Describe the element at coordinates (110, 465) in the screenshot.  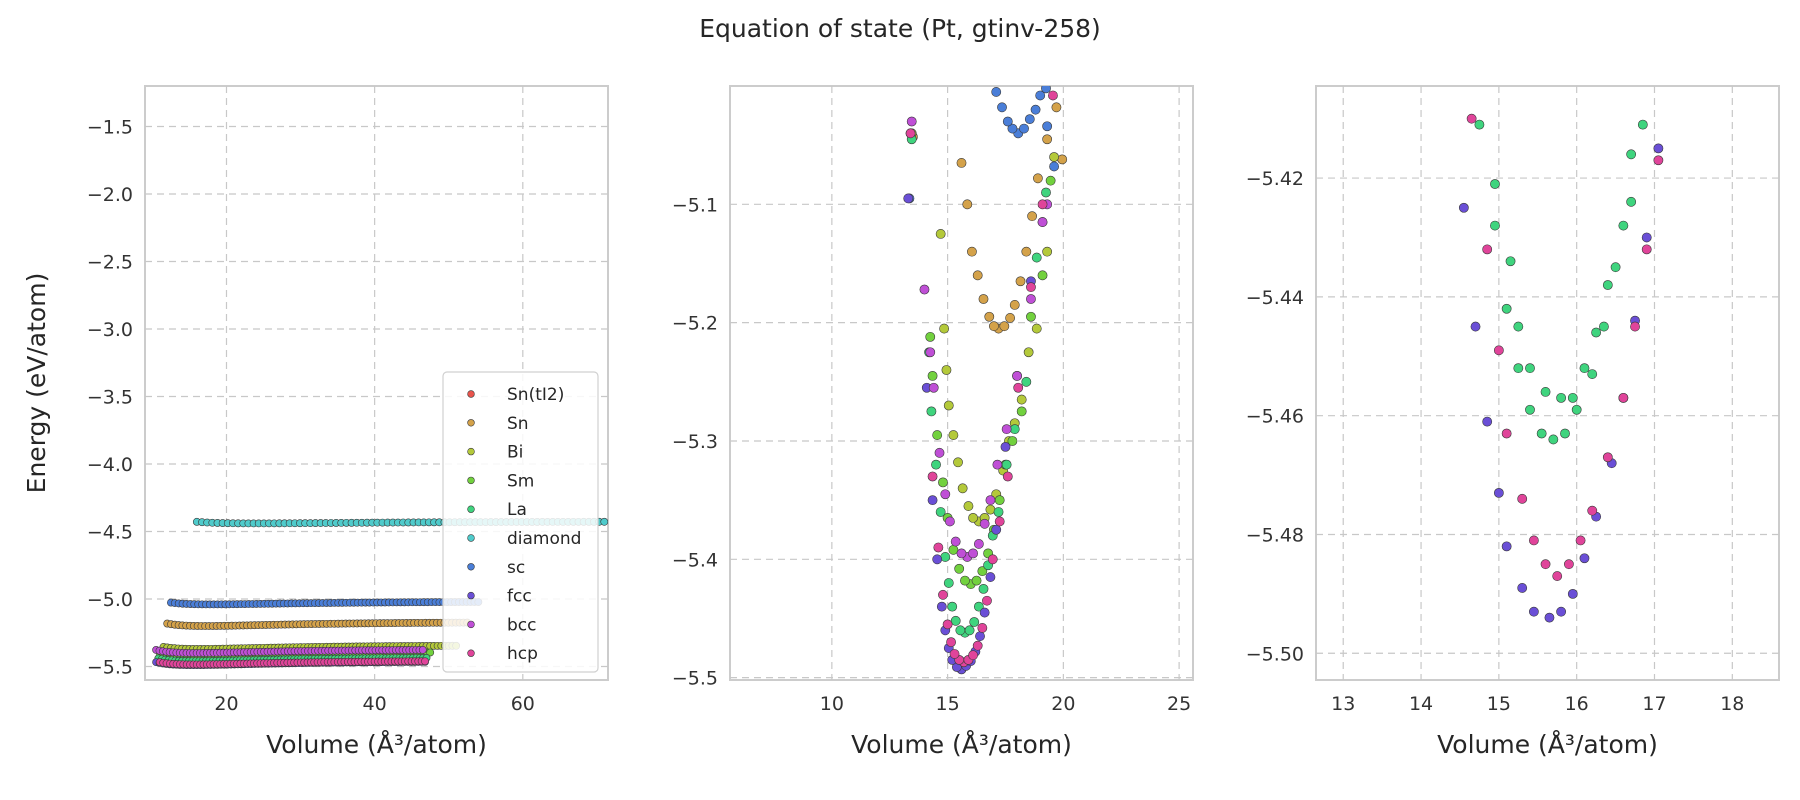
I see `y-tick-label: −4.0` at that location.